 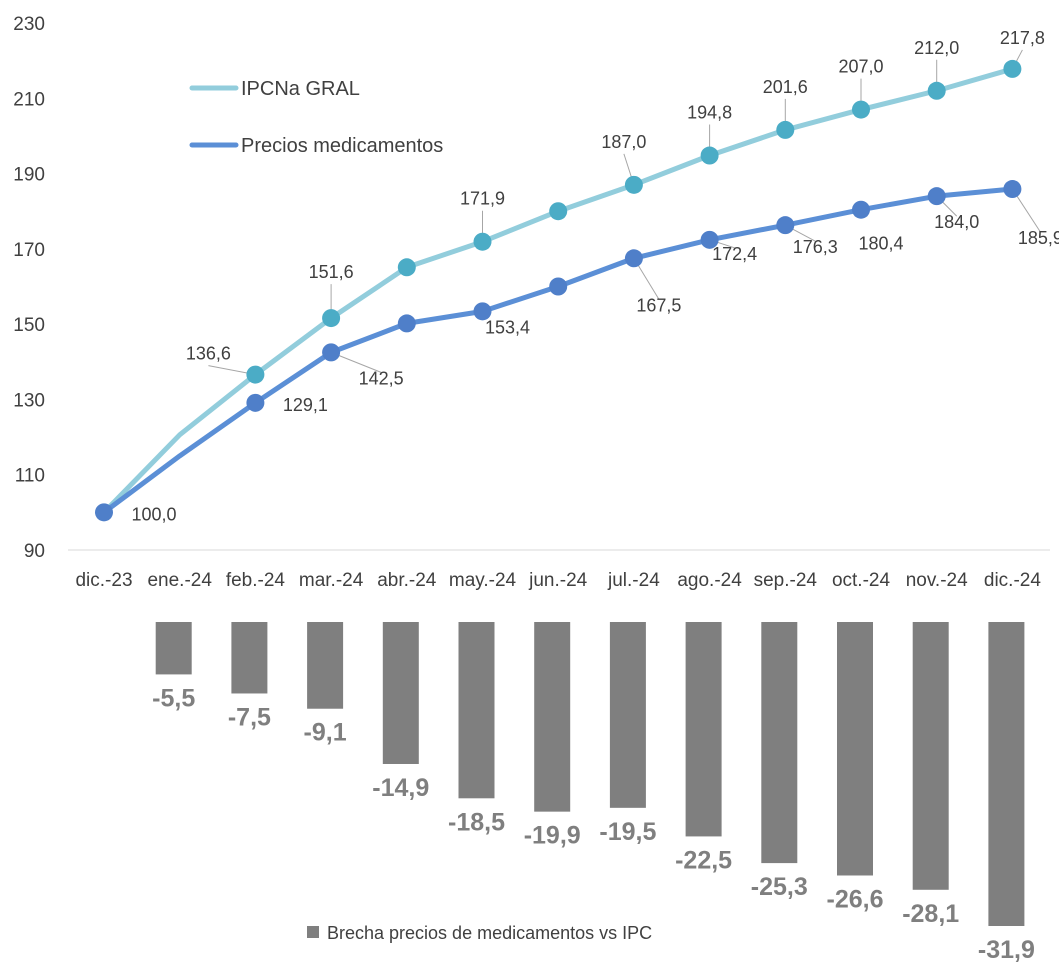 I want to click on data-label: 153,4, so click(x=507, y=327).